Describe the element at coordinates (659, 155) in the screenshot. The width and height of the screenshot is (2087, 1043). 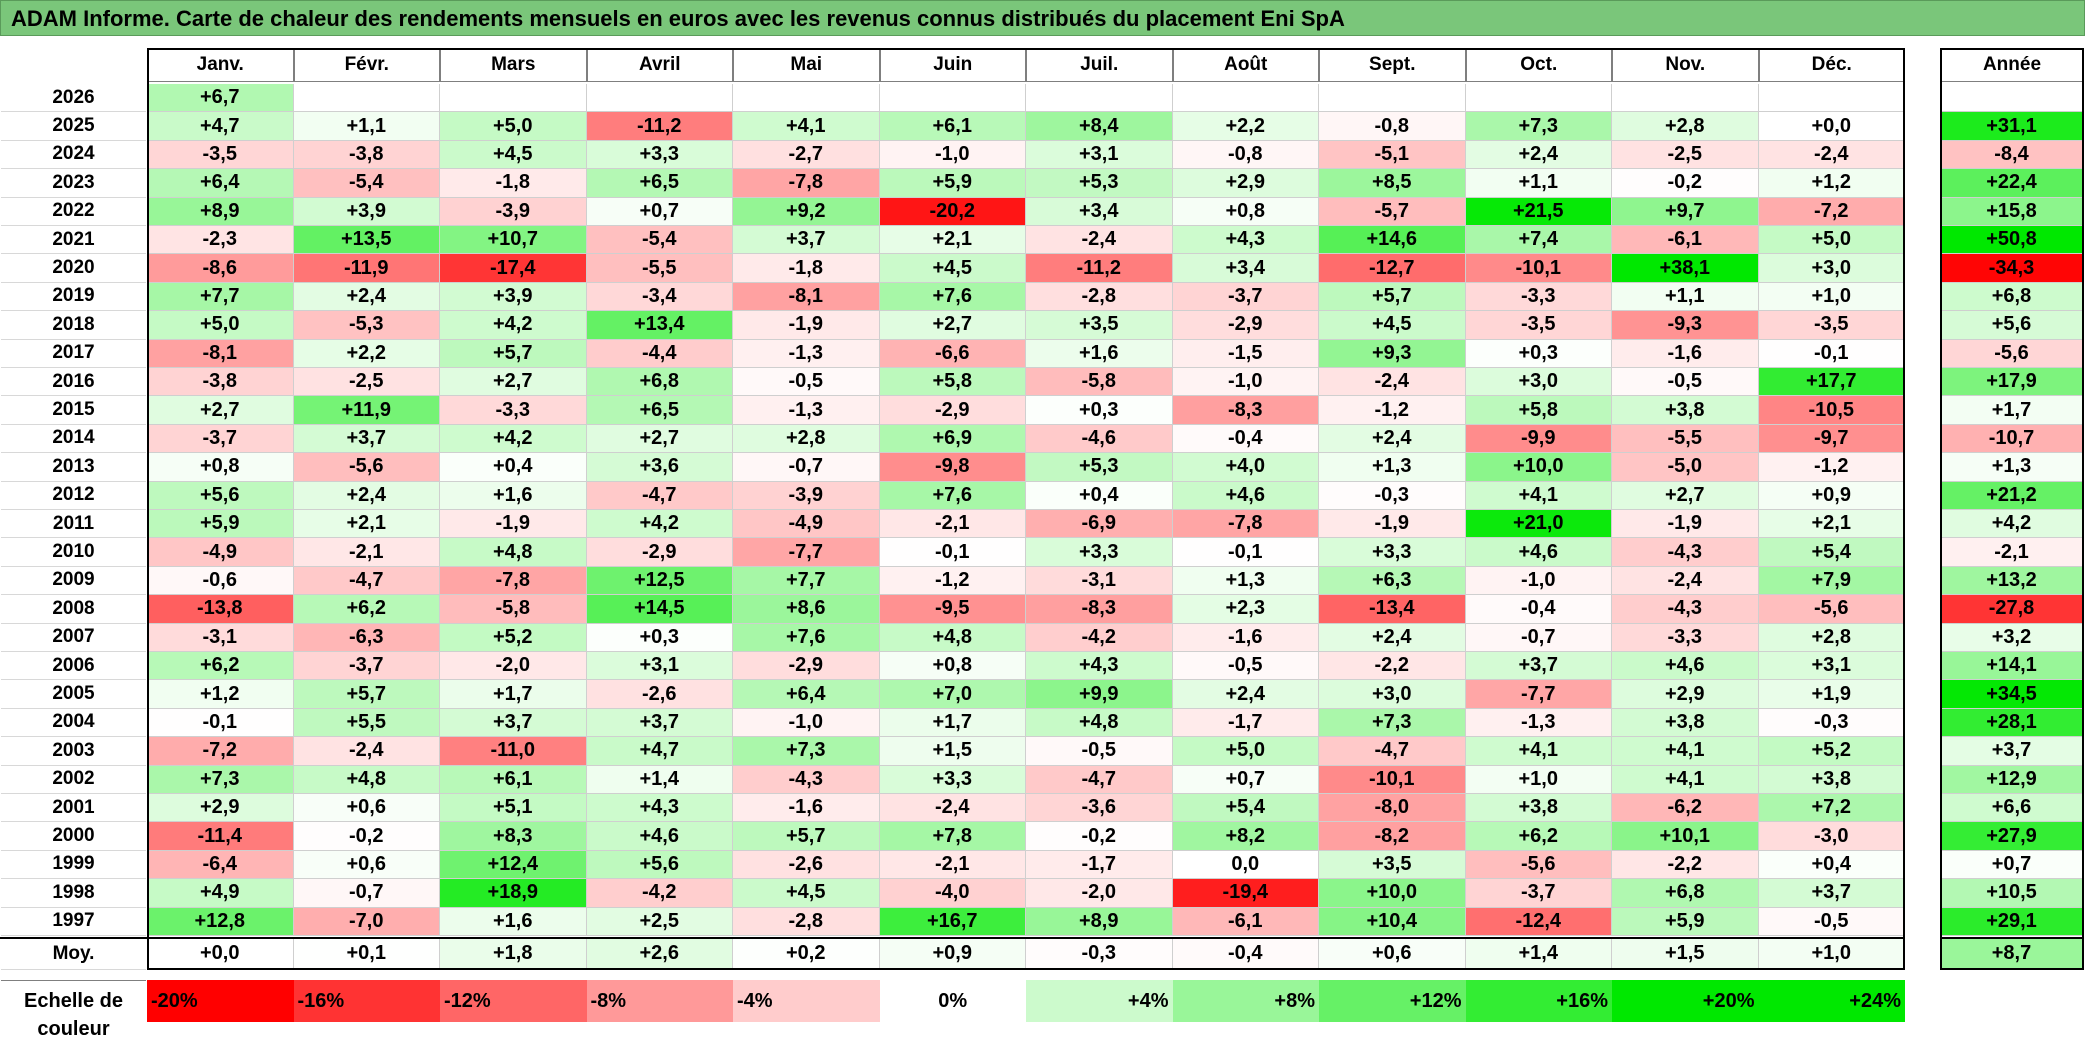
I see `heatmap-cell: +3,3` at that location.